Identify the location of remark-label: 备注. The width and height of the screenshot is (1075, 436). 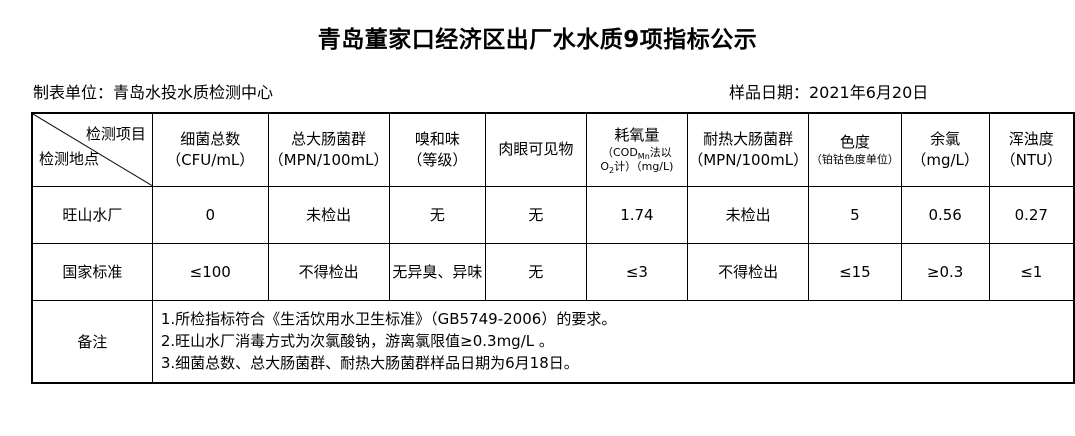
(92, 341).